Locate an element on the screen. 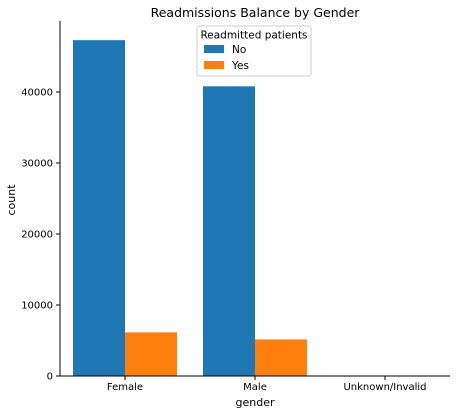 The height and width of the screenshot is (414, 460). legend: Readmitted patients No Yes is located at coordinates (254, 51).